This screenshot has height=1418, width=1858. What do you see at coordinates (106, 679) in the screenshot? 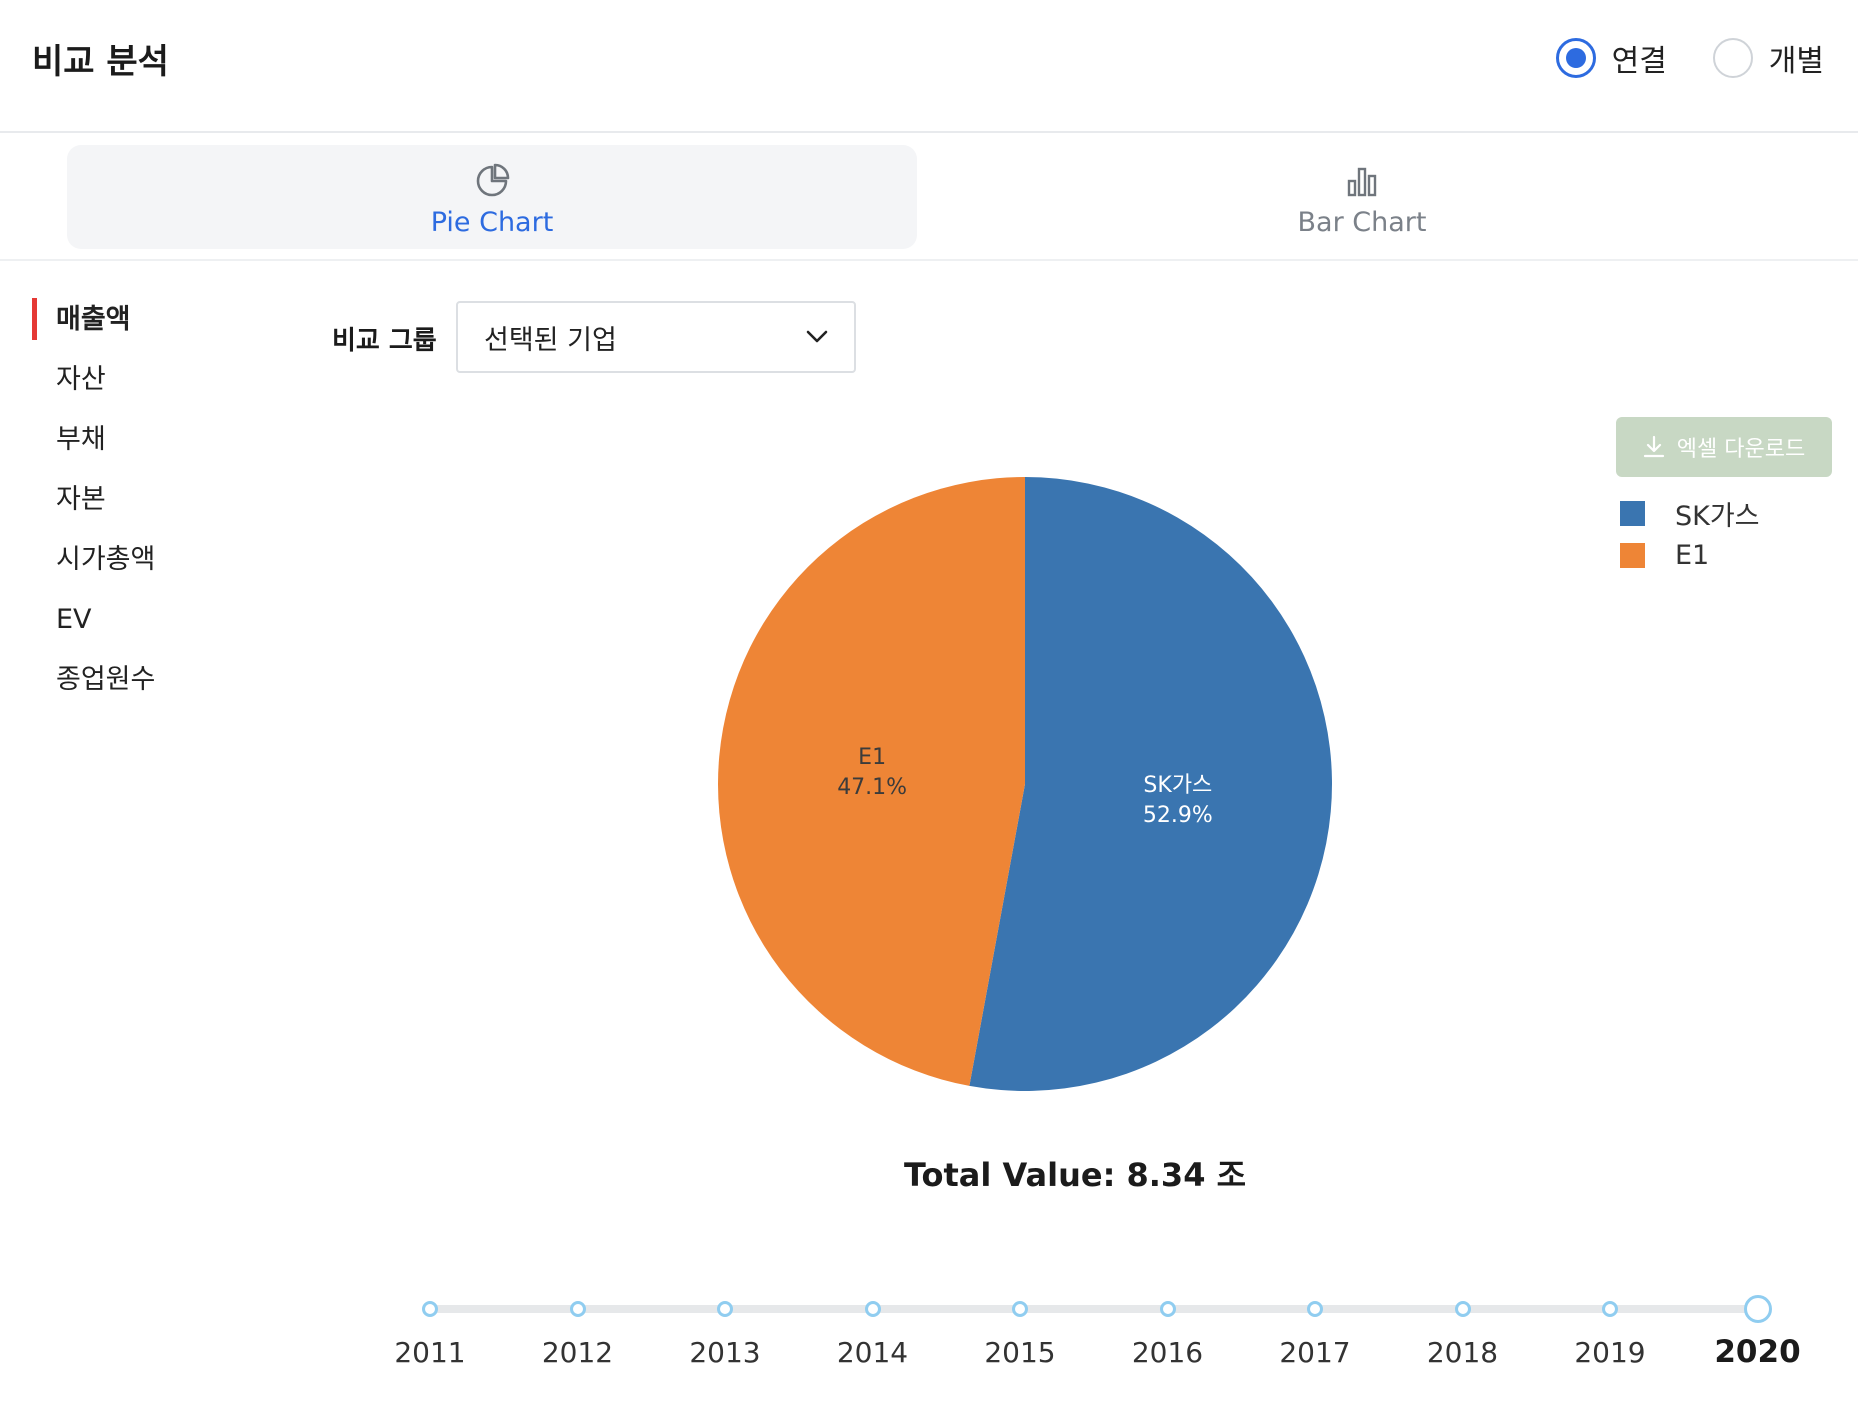
I see `sidebar-item-employees: 종업원수` at bounding box center [106, 679].